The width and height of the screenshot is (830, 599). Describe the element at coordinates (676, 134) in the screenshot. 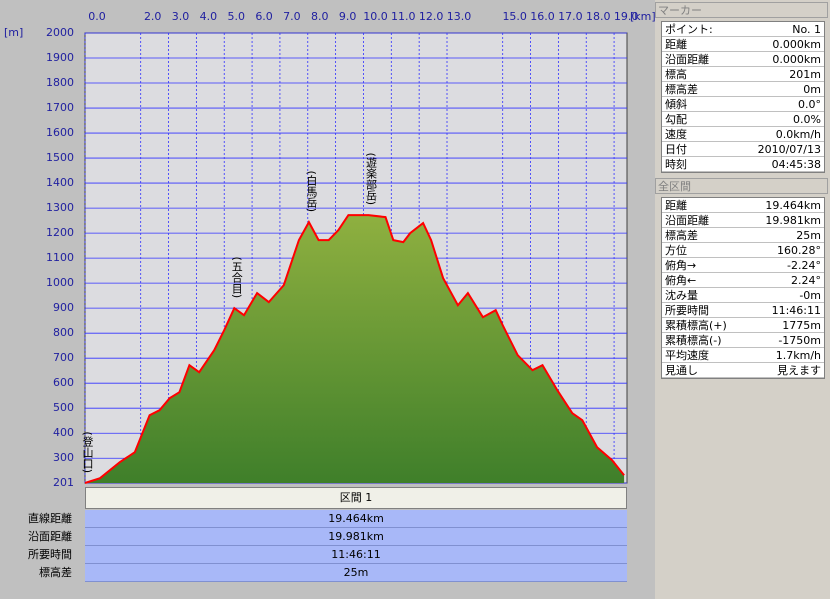

I see `row-label: 速度` at that location.